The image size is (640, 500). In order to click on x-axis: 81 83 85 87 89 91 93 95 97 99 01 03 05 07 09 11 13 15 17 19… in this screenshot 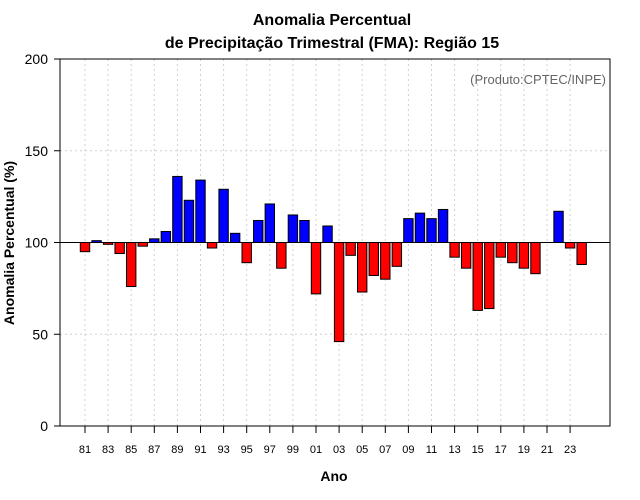, I will do `click(327, 441)`.